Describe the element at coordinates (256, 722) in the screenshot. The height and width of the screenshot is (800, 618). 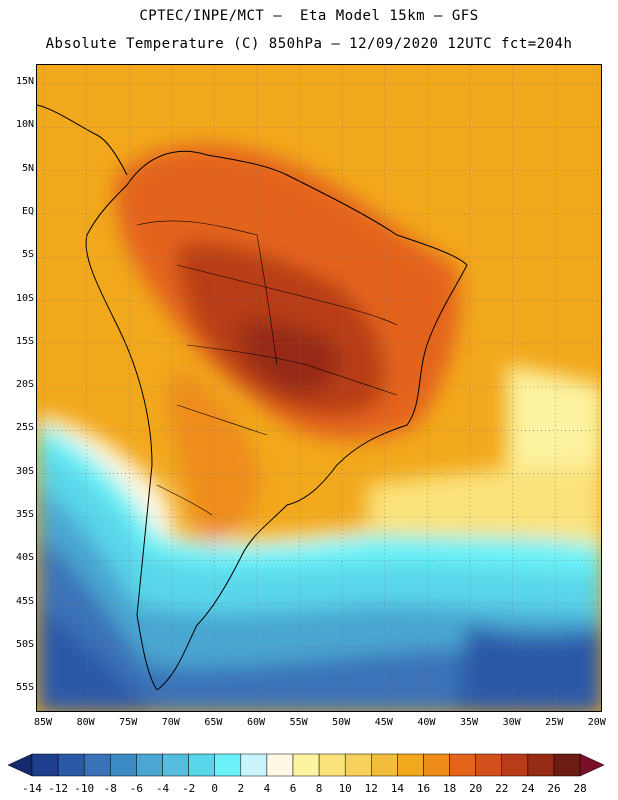
I see `lon-label: 60W` at that location.